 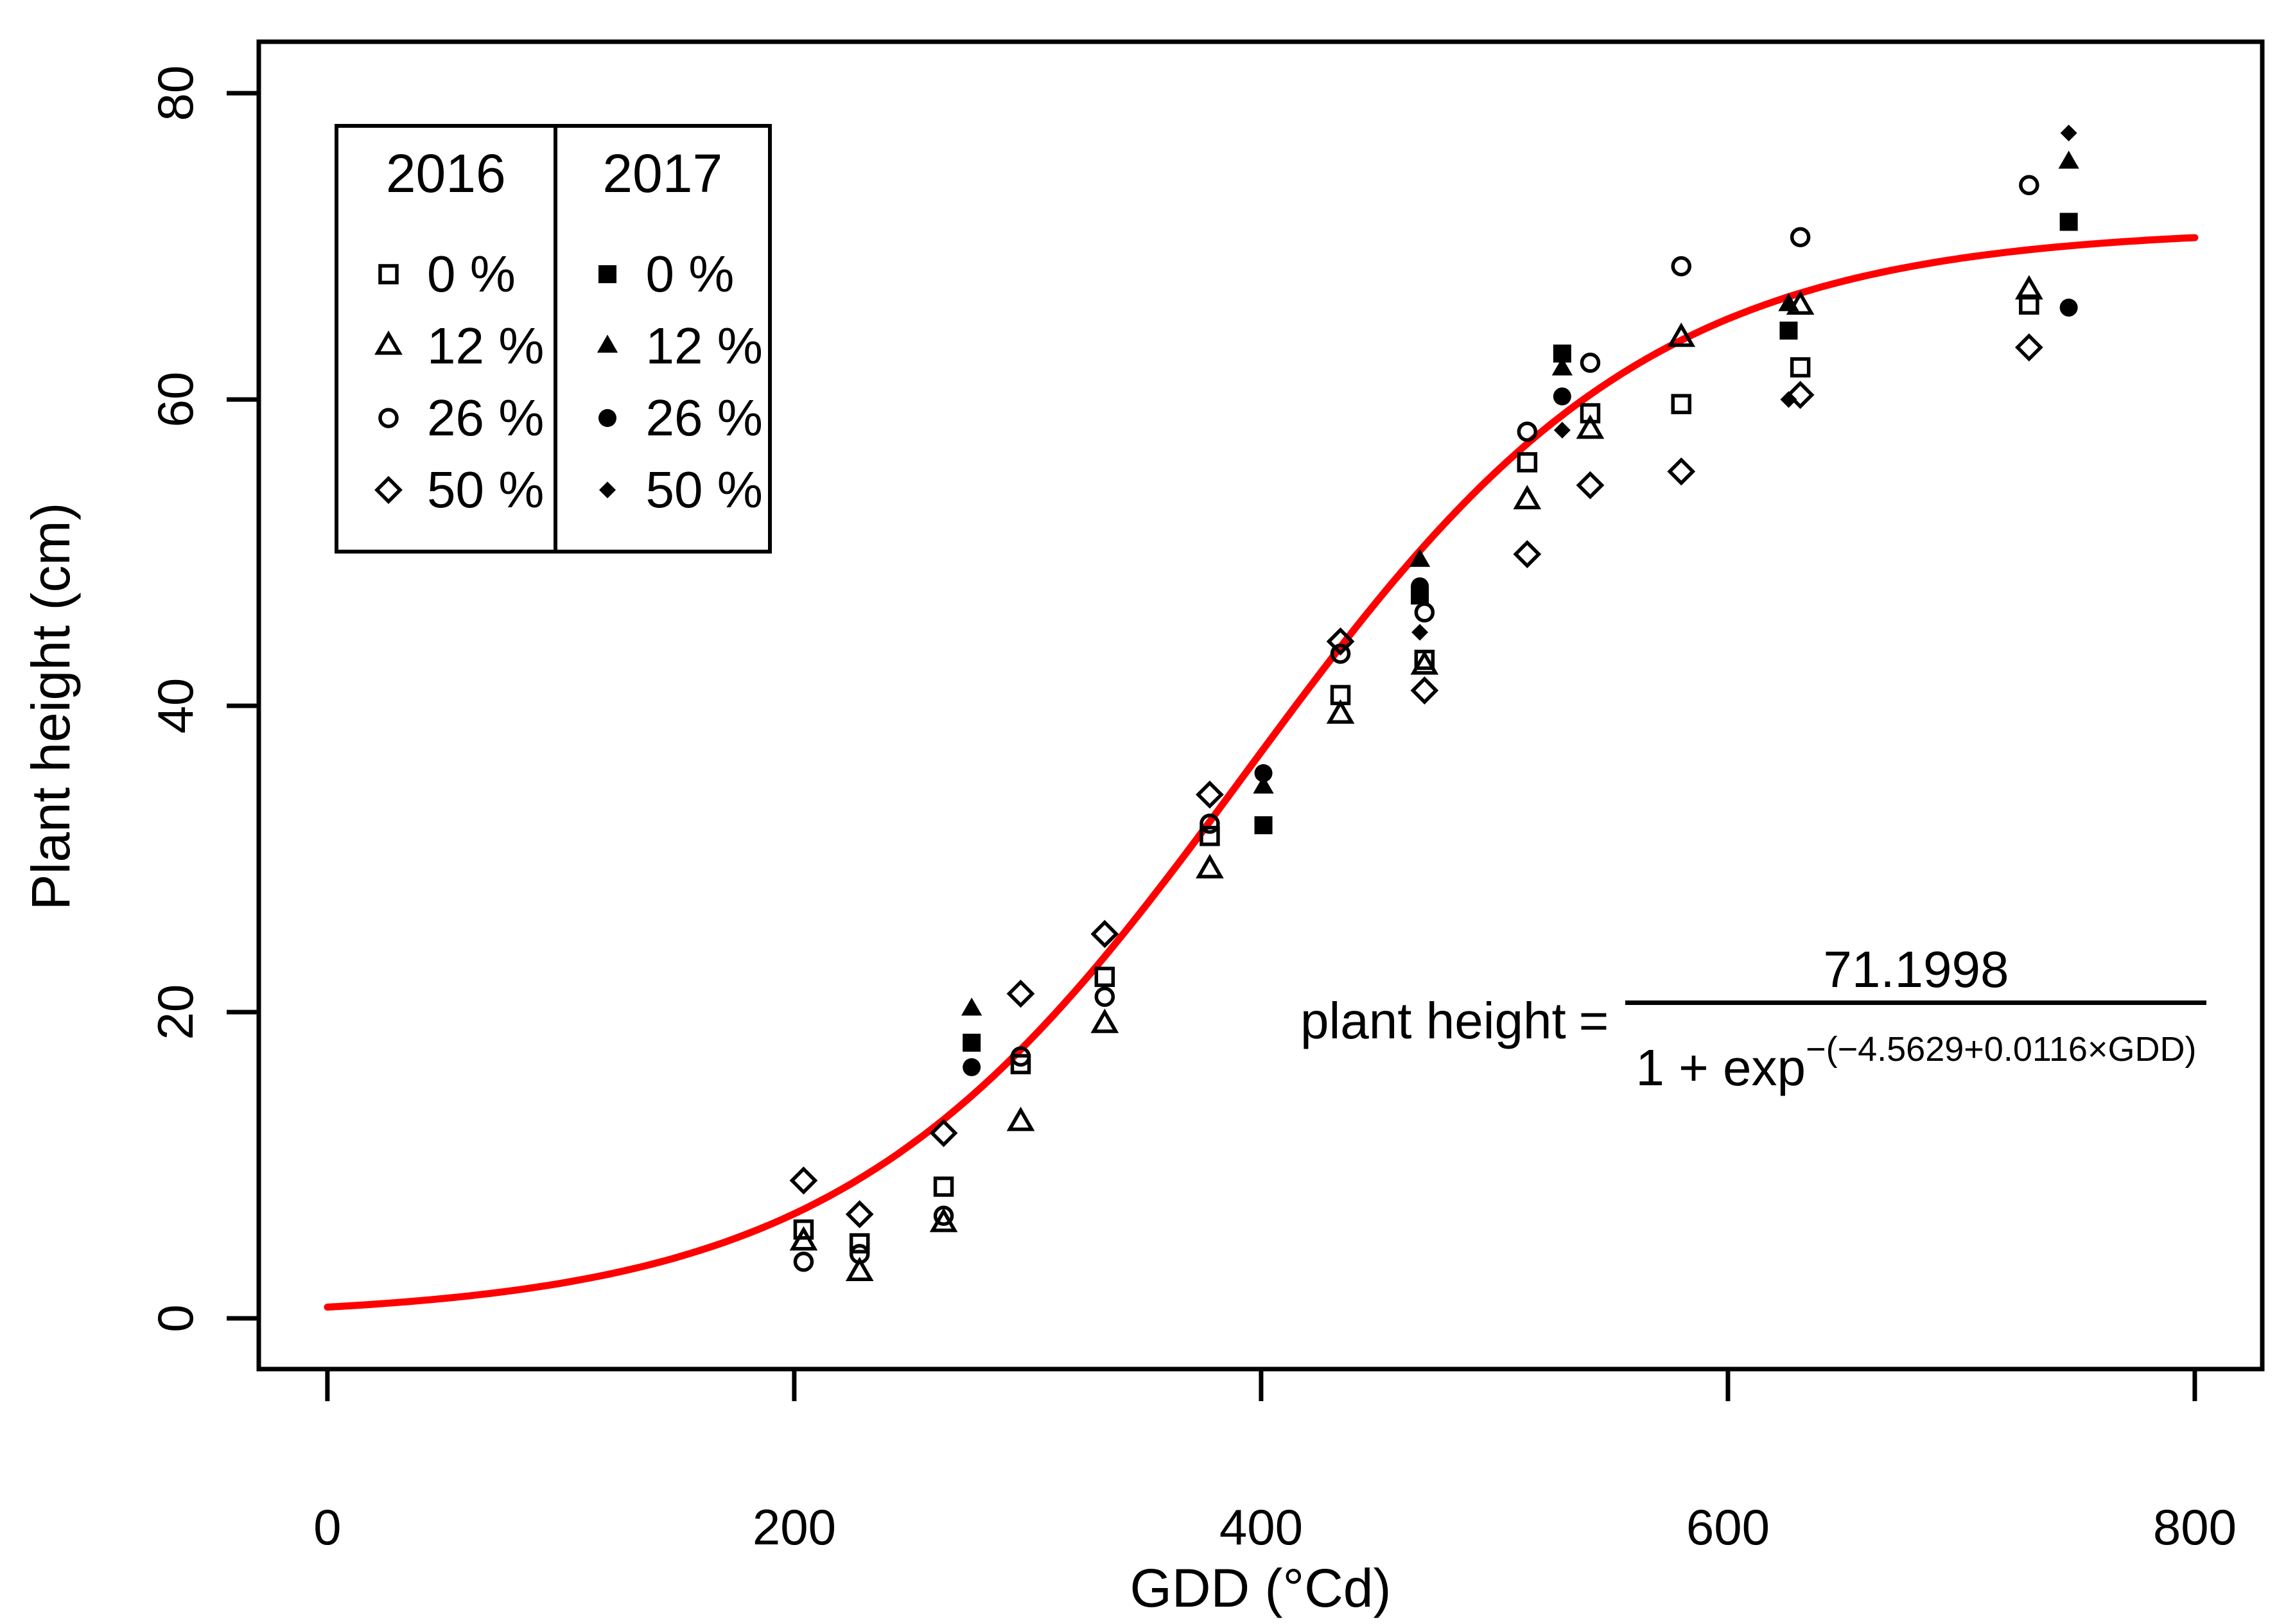 I want to click on diamond-filled-icon, so click(x=607, y=490).